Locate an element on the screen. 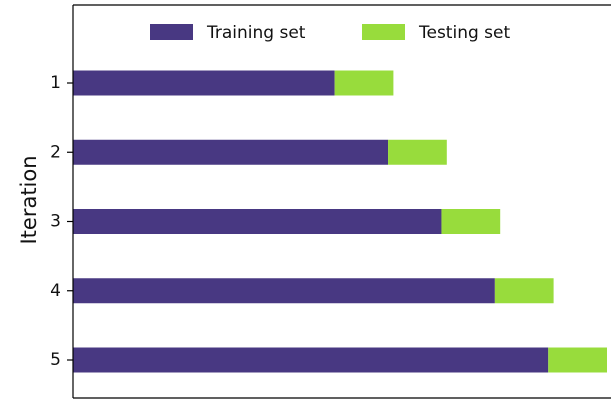 The image size is (611, 402). legend-label: Testing set is located at coordinates (464, 33).